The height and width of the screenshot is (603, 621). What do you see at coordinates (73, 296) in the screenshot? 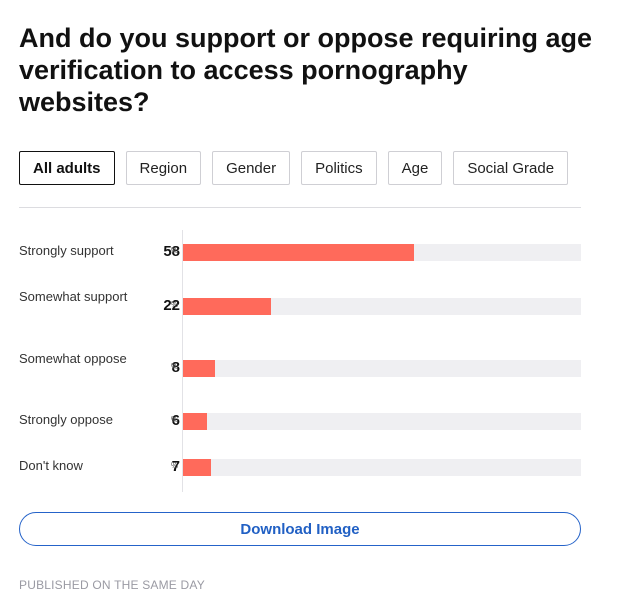
I see `category-label: Somewhat support` at bounding box center [73, 296].